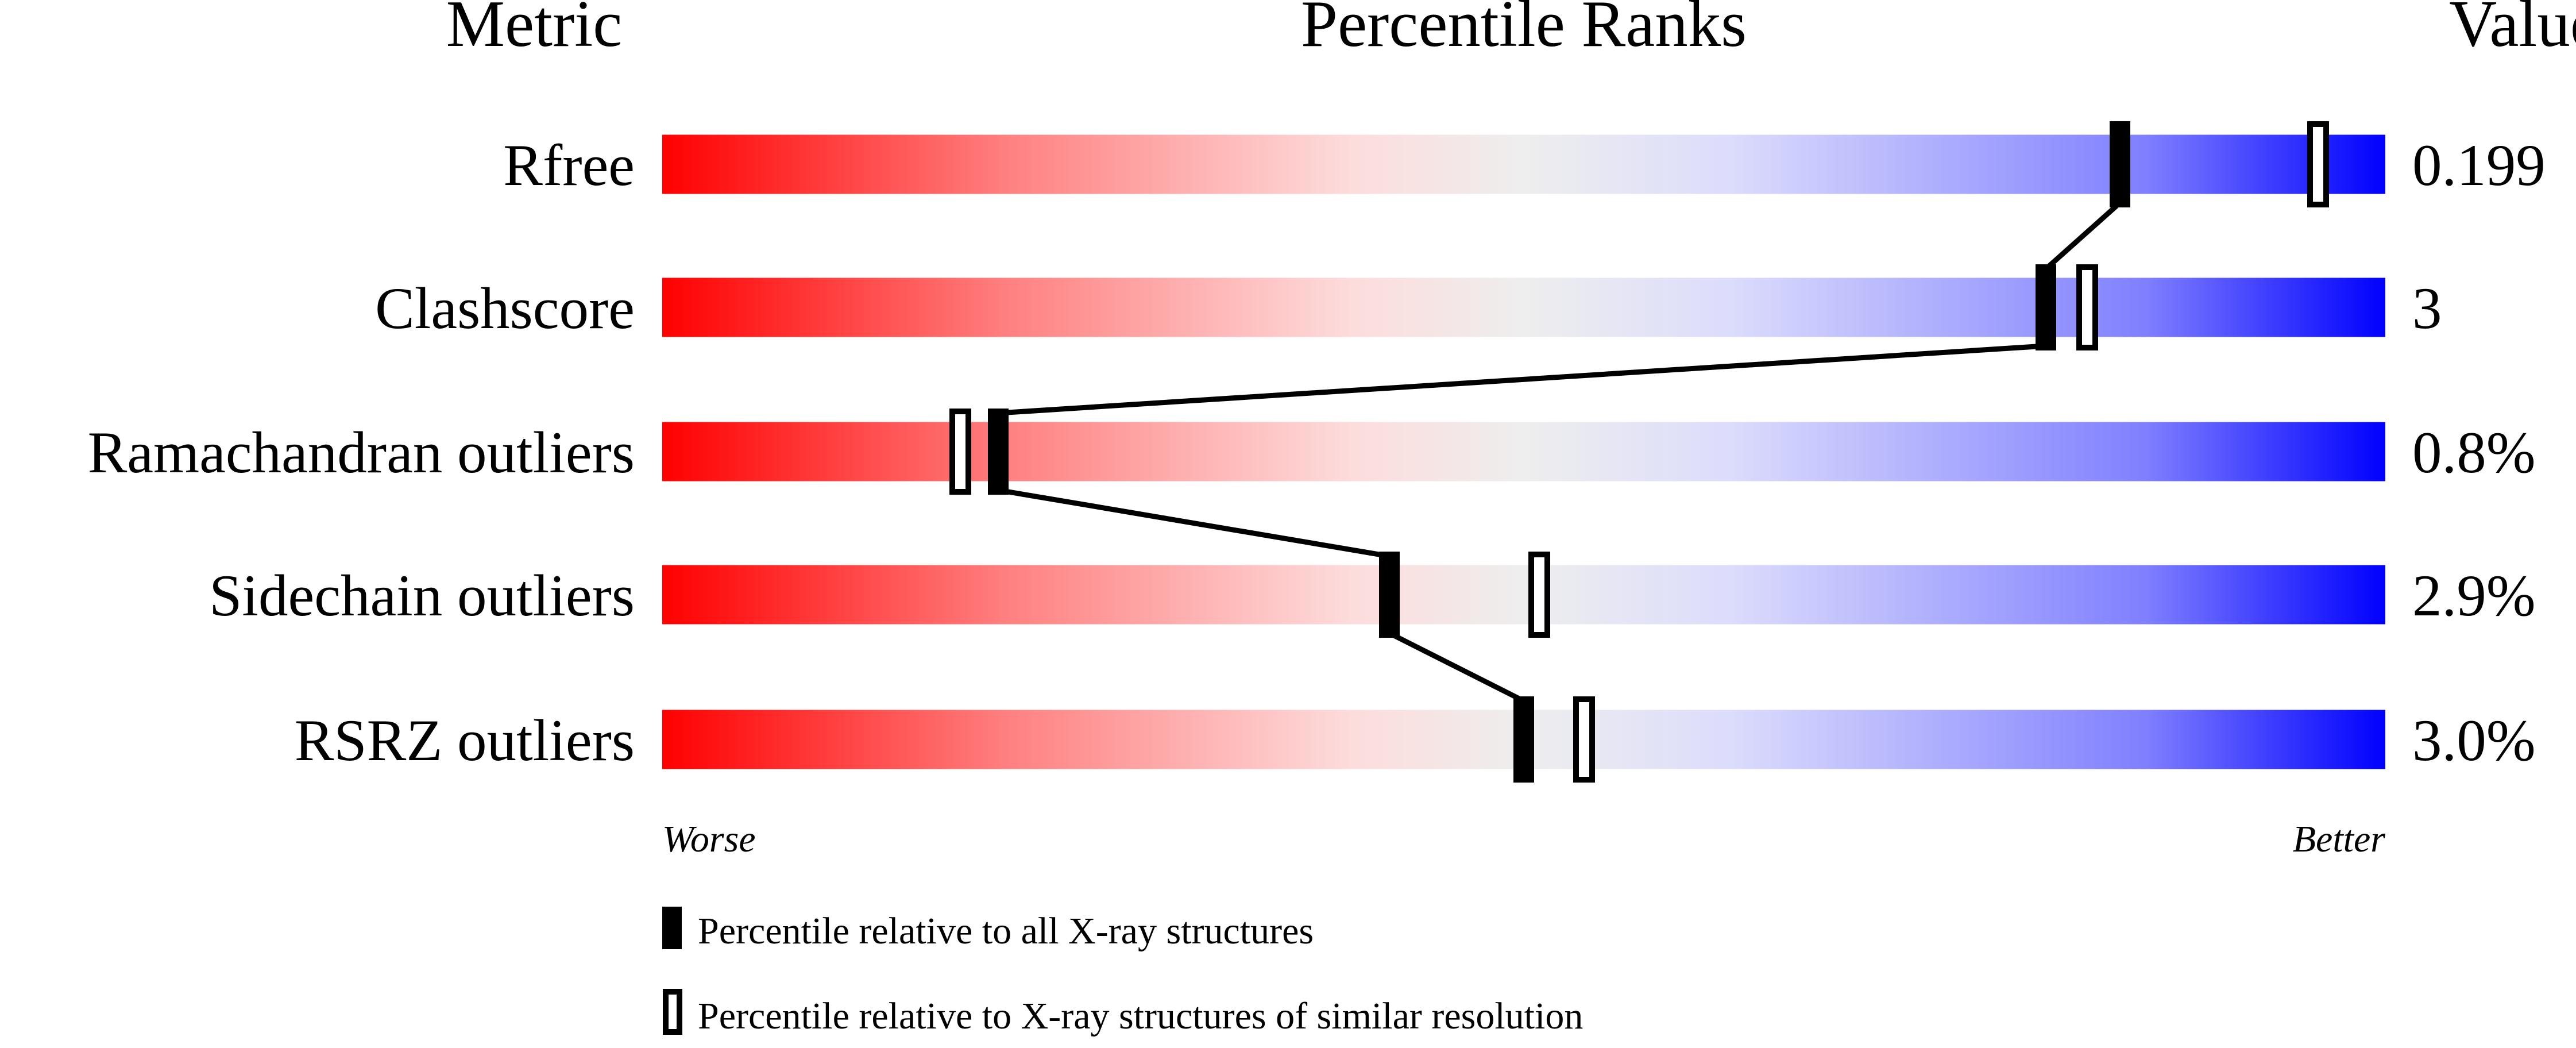  What do you see at coordinates (422, 596) in the screenshot?
I see `metric-label: Sidechain outliers` at bounding box center [422, 596].